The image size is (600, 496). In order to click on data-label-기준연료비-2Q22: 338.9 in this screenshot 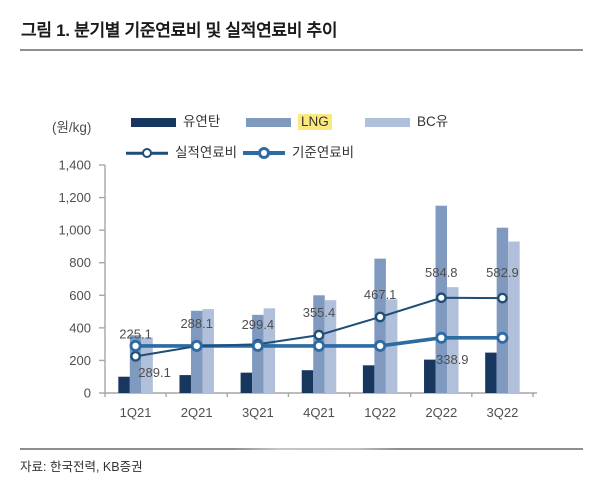, I will do `click(452, 359)`.